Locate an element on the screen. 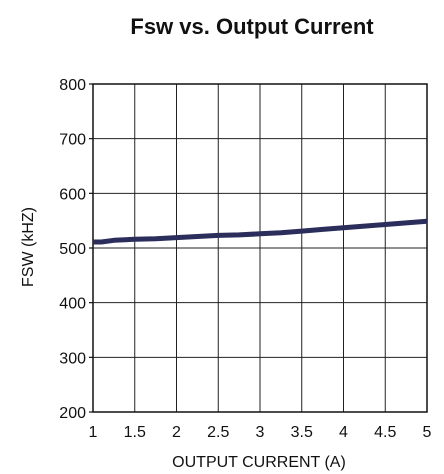 The width and height of the screenshot is (444, 474). y-axis-label: FSW (kHZ) is located at coordinates (28, 247).